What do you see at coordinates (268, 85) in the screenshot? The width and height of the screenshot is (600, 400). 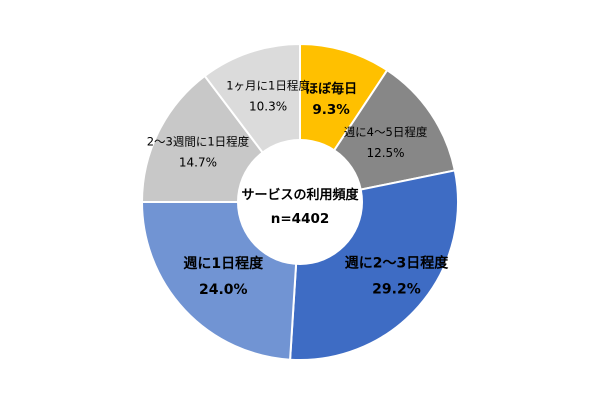 I see `slice-category-label: 1ヶ月に1日程度` at bounding box center [268, 85].